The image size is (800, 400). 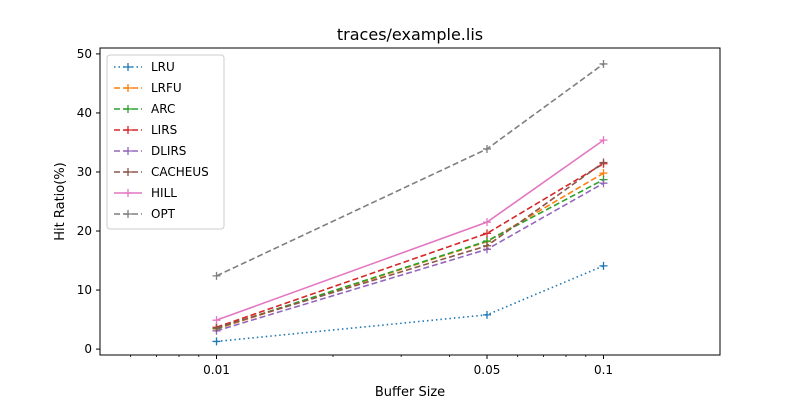 What do you see at coordinates (163, 67) in the screenshot?
I see `legend-label: LRU` at bounding box center [163, 67].